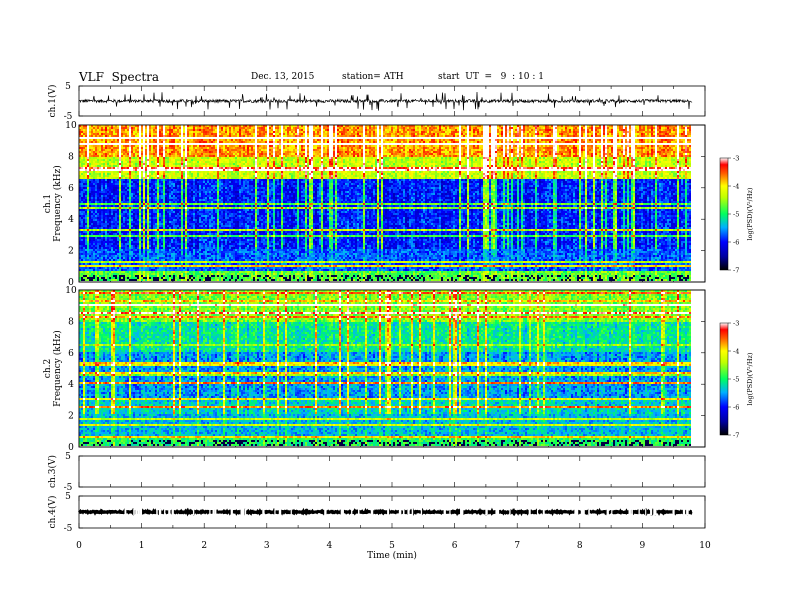 The height and width of the screenshot is (612, 792). I want to click on x-tick-label: 2, so click(204, 546).